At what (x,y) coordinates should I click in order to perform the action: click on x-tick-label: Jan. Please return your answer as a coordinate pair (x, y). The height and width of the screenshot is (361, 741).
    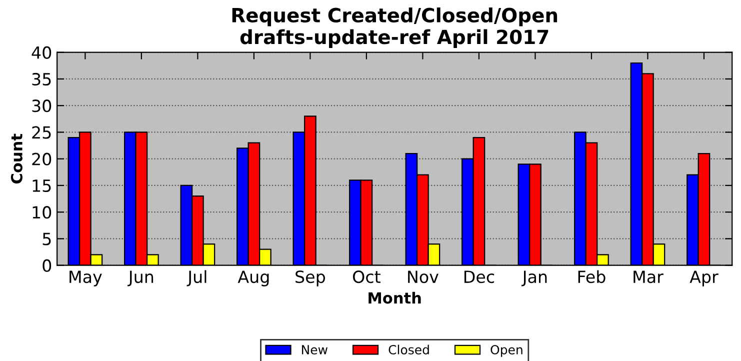
    Looking at the image, I should click on (534, 278).